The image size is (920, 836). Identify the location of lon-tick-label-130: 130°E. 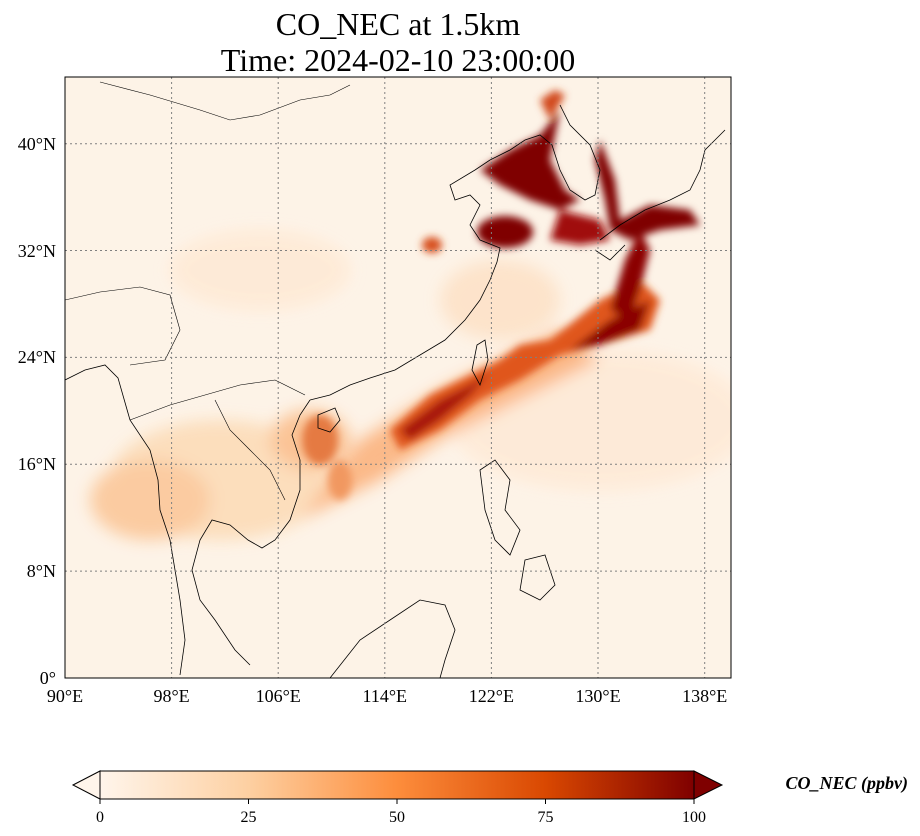
(597, 696).